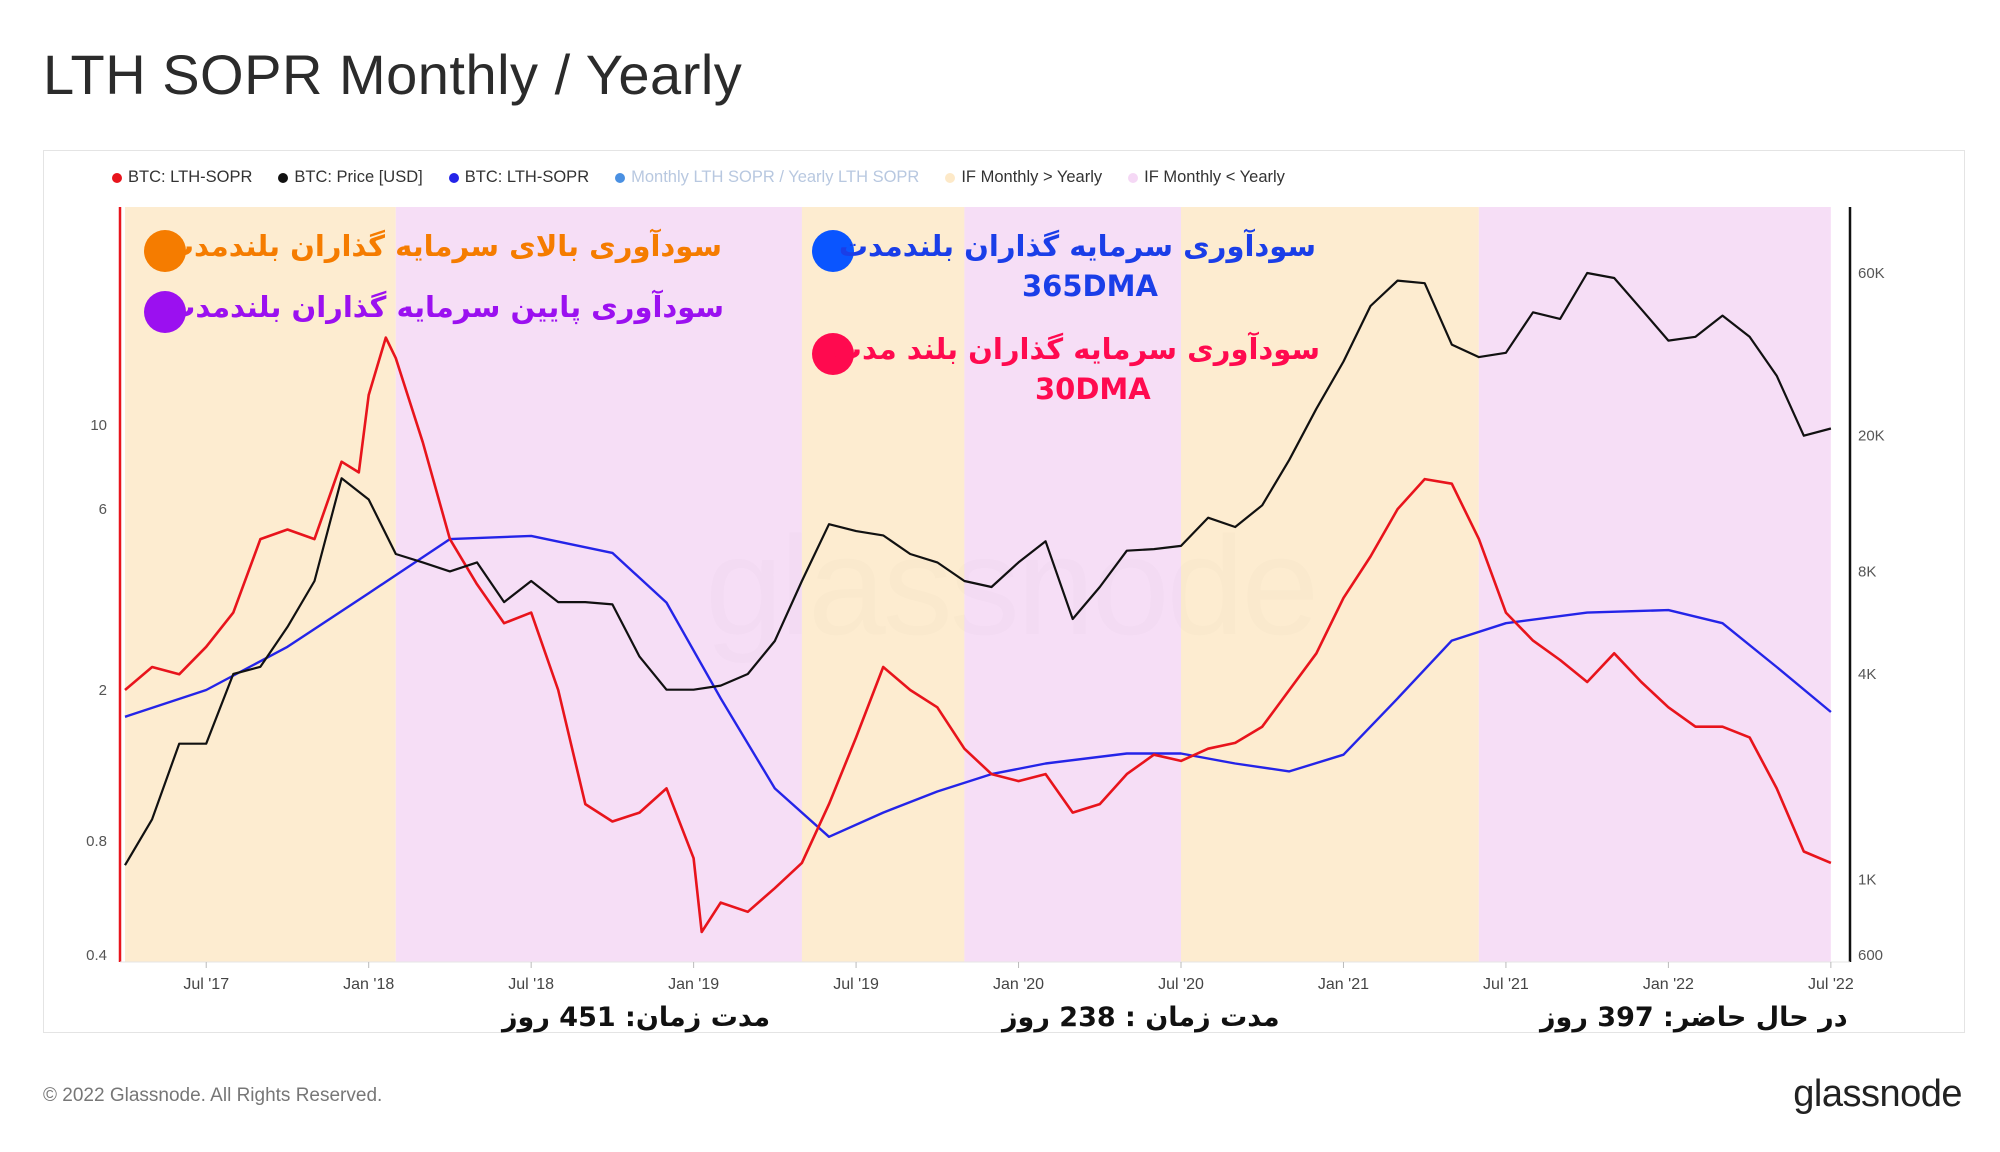 This screenshot has width=2000, height=1152. What do you see at coordinates (1831, 984) in the screenshot?
I see `x-tick-label: Jul '22` at bounding box center [1831, 984].